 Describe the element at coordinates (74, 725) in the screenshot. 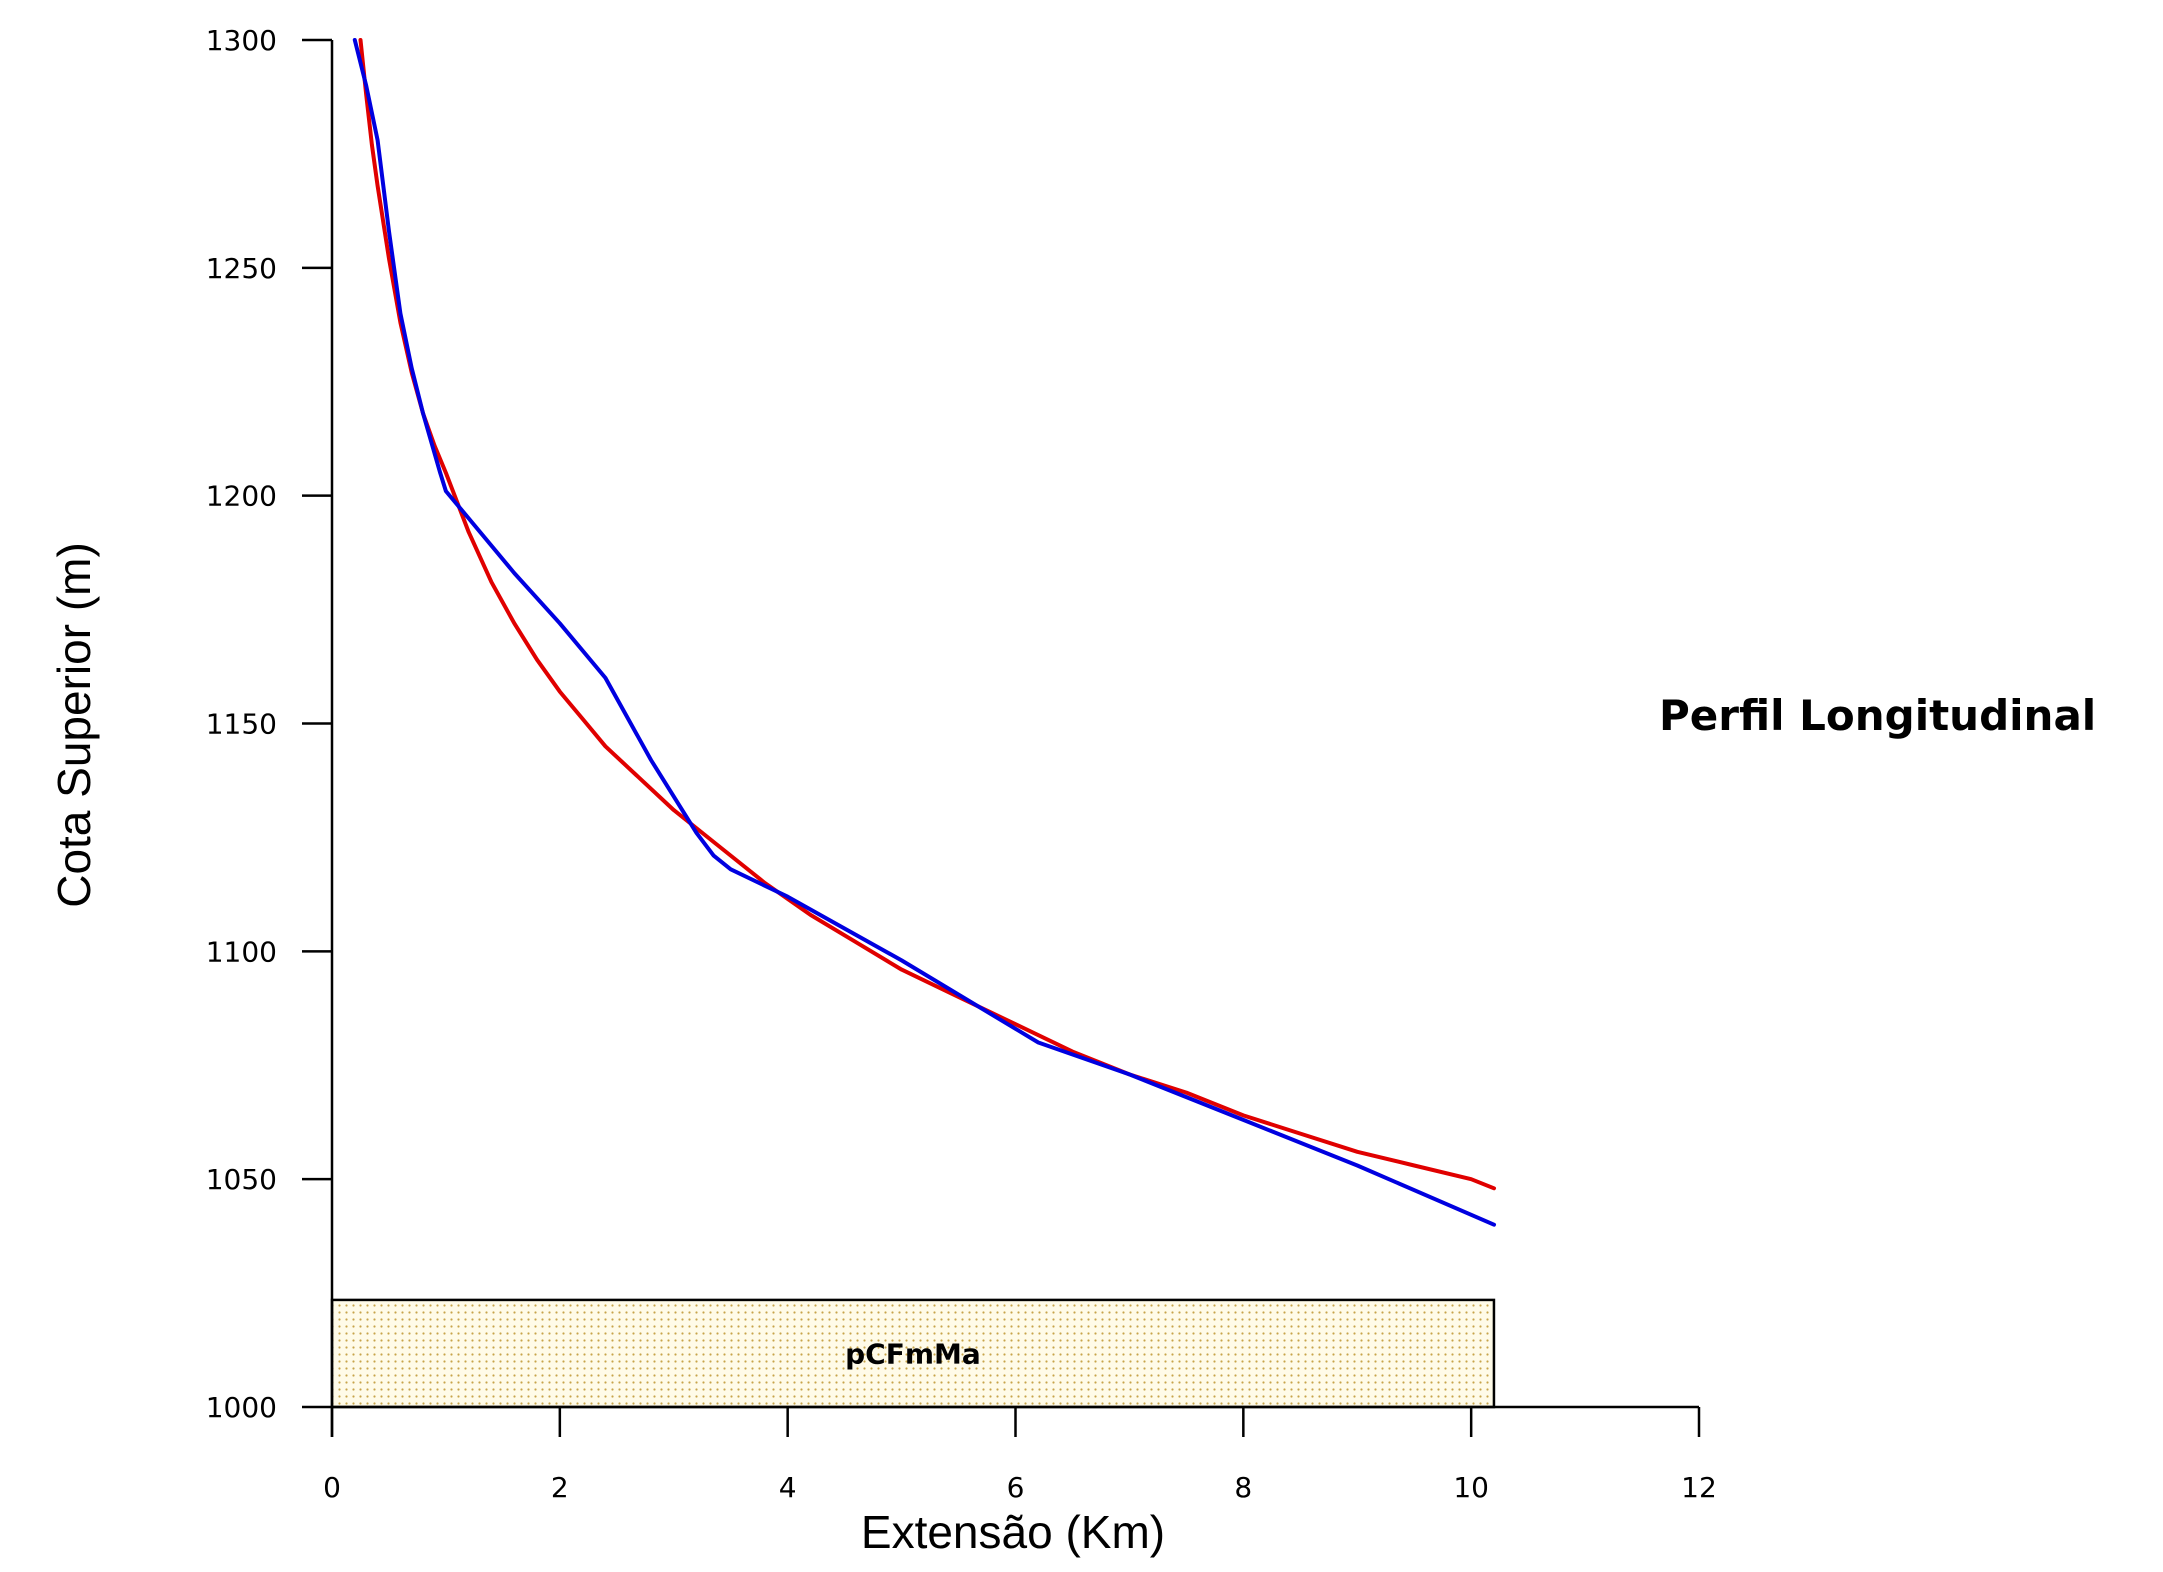

I see `y-axis-title: Cota Superior (m)` at that location.